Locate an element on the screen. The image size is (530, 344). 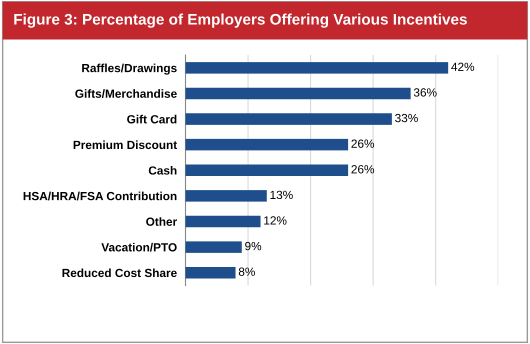
y-tick-label: HSA/HRA/FSA Contribution is located at coordinates (100, 196).